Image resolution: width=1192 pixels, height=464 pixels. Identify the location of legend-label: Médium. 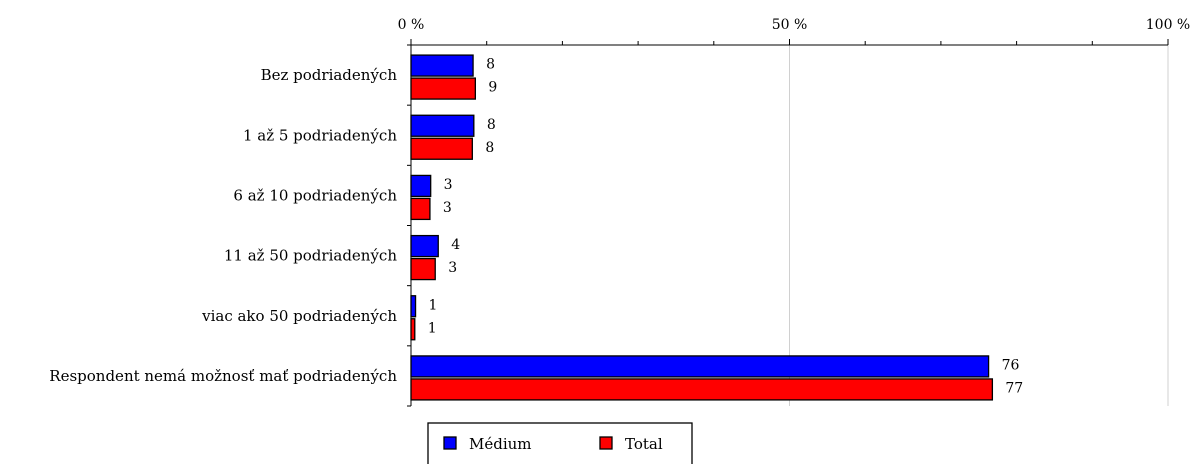
(500, 444).